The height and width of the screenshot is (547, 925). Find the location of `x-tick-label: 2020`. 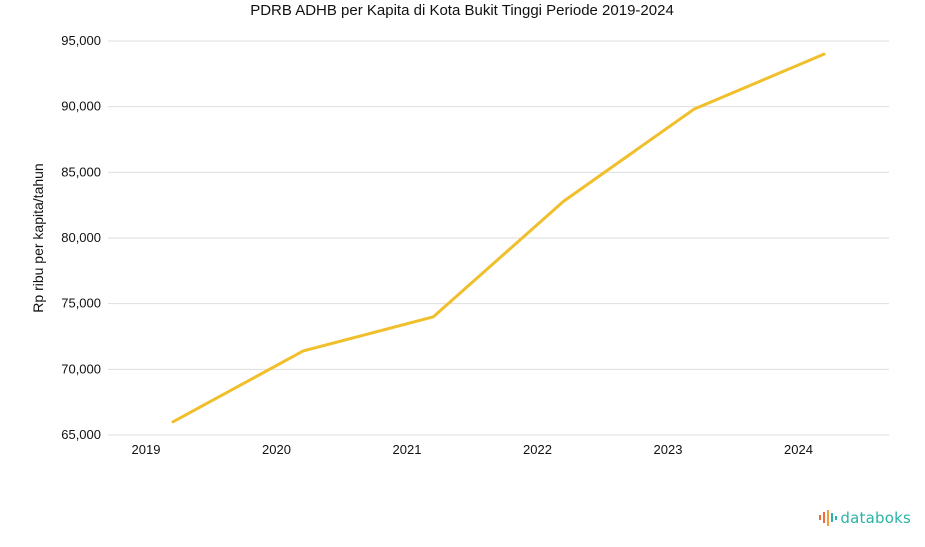

x-tick-label: 2020 is located at coordinates (276, 449).